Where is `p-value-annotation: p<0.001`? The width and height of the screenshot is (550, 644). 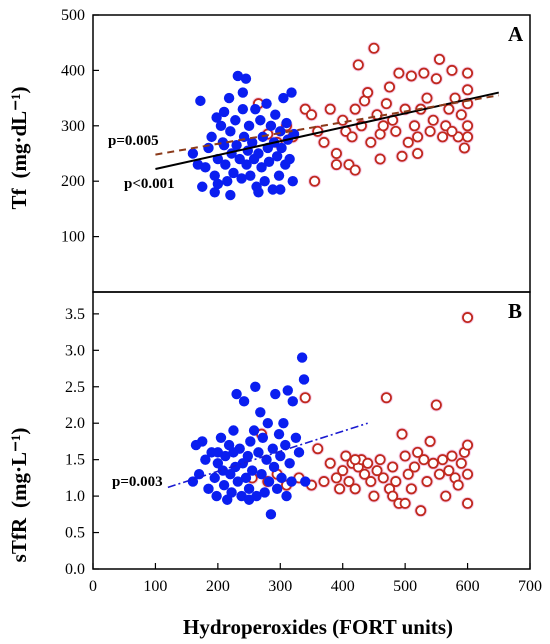
p-value-annotation: p<0.001 is located at coordinates (149, 184).